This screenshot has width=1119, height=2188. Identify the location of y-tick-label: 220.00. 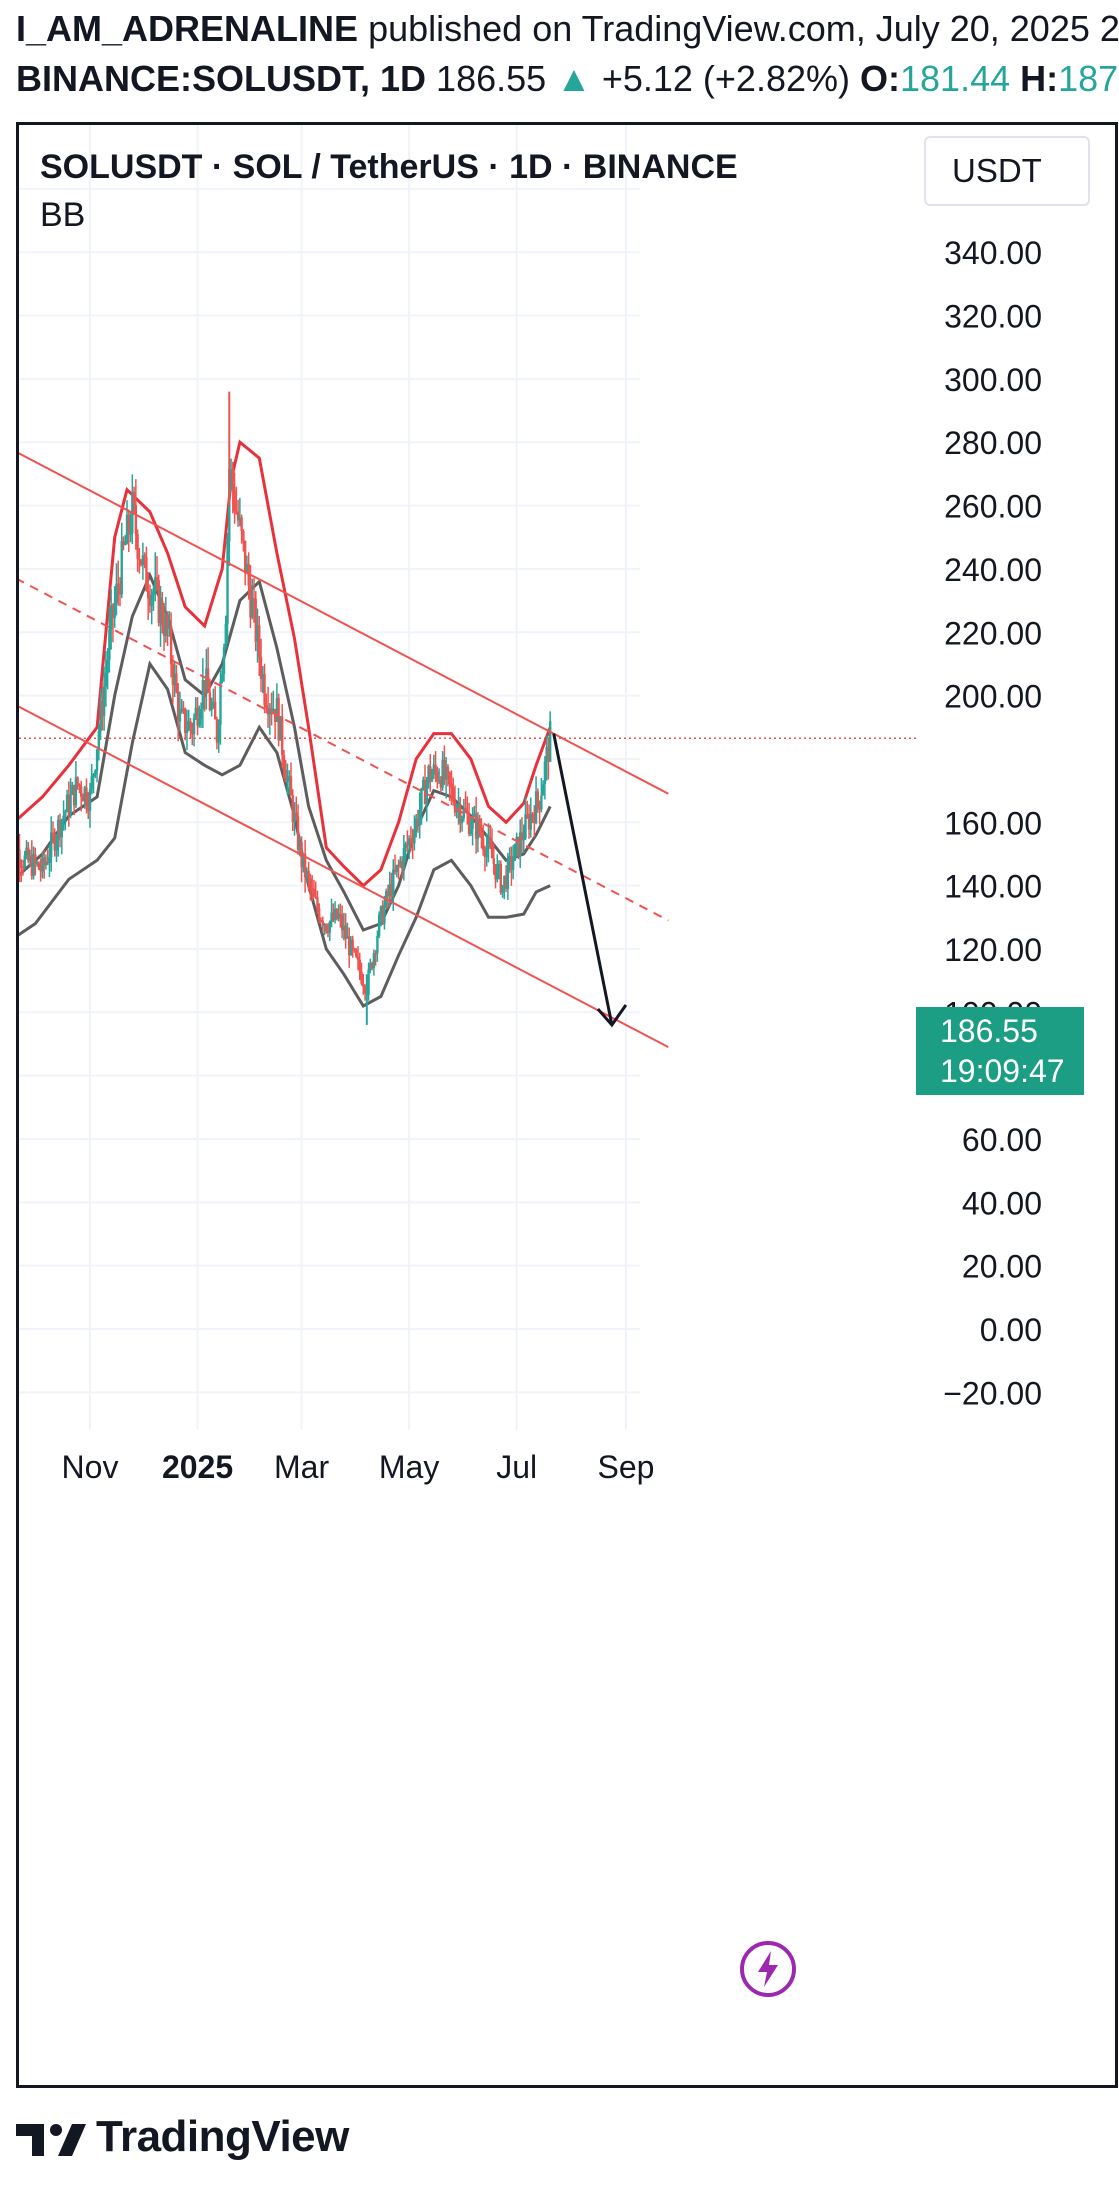
(993, 633).